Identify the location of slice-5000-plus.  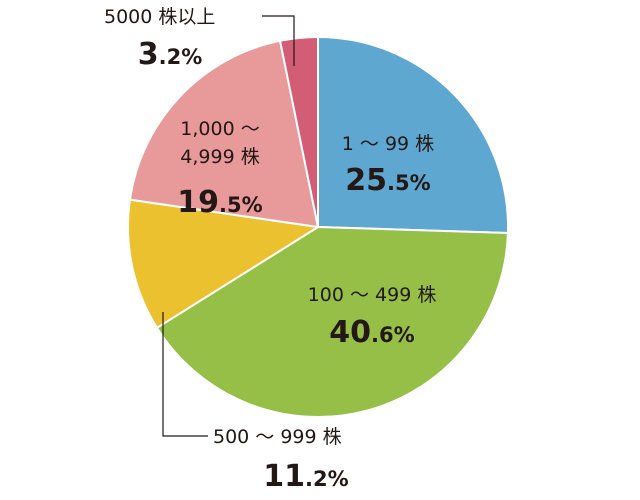
(299, 132).